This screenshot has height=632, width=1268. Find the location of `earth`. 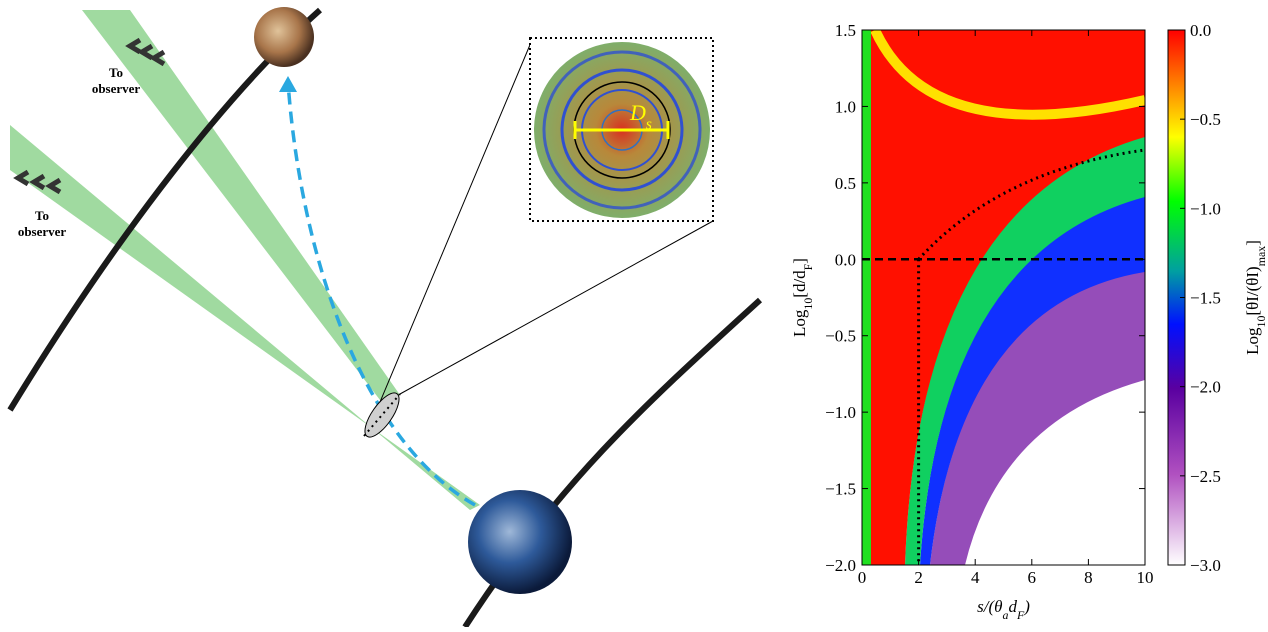

earth is located at coordinates (520, 542).